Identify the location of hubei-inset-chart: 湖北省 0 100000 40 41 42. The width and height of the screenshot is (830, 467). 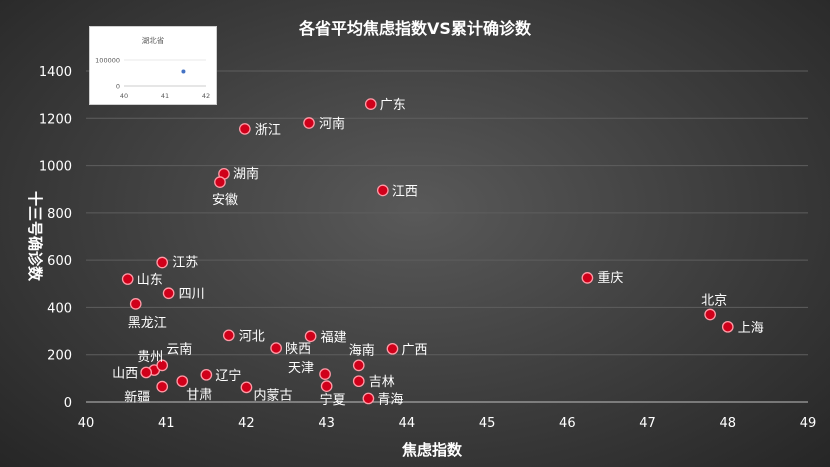
(153, 65).